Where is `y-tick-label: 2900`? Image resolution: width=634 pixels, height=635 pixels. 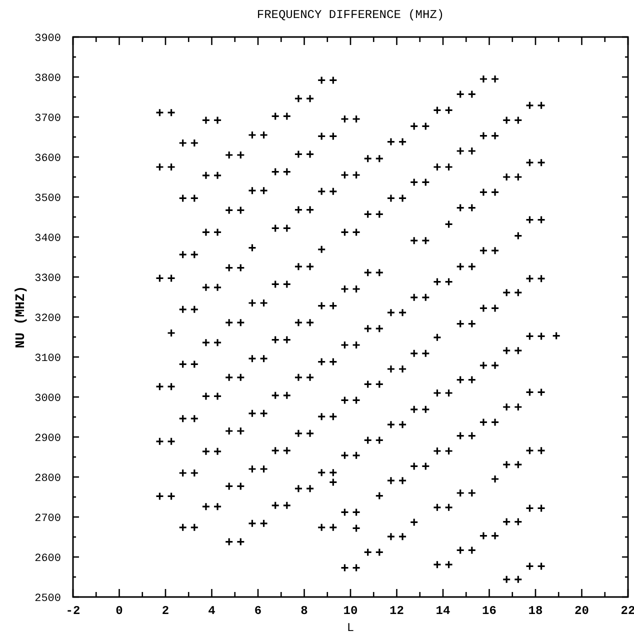 y-tick-label: 2900 is located at coordinates (47, 438).